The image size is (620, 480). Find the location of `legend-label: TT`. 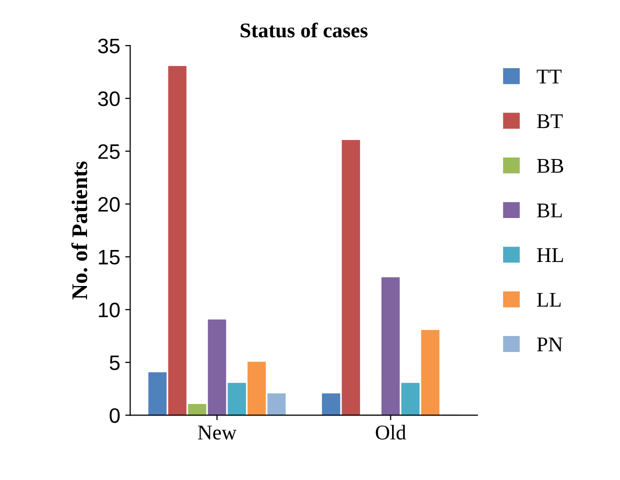

legend-label: TT is located at coordinates (549, 77).